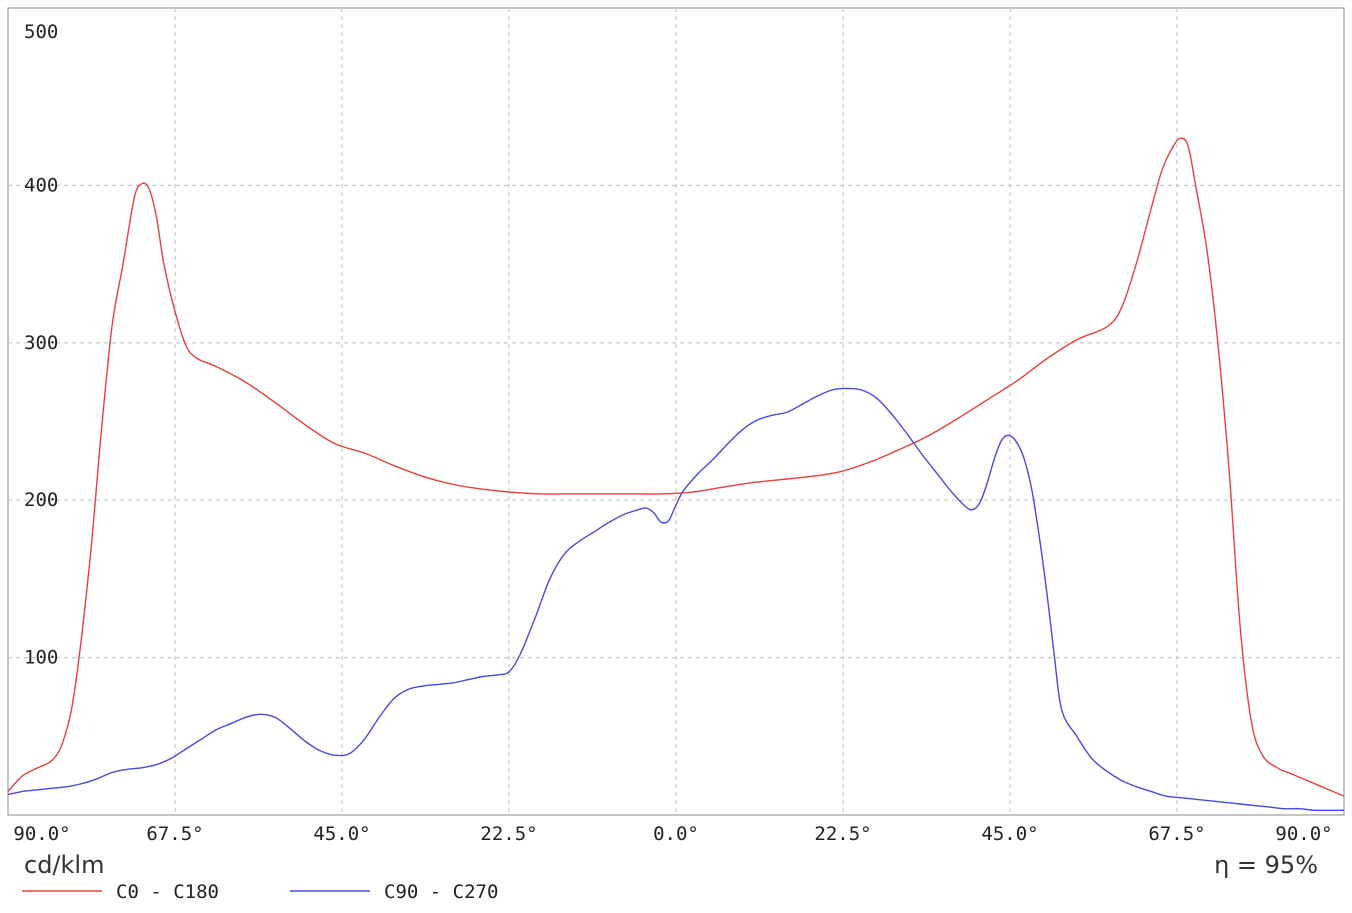 The image size is (1352, 913). Describe the element at coordinates (167, 892) in the screenshot. I see `legend-label: C0 - C180` at that location.